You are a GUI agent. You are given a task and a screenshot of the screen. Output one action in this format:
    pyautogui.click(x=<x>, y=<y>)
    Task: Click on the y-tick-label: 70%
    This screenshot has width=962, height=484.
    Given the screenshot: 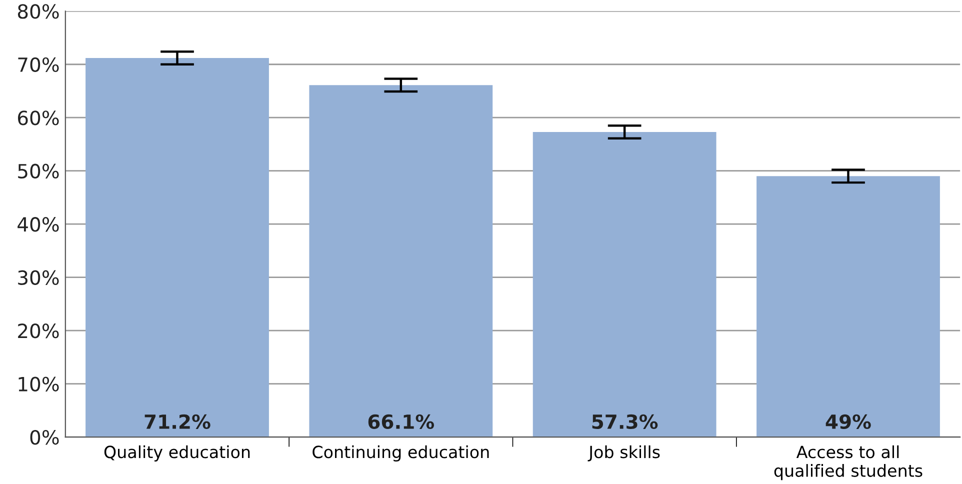 What is the action you would take?
    pyautogui.click(x=38, y=64)
    